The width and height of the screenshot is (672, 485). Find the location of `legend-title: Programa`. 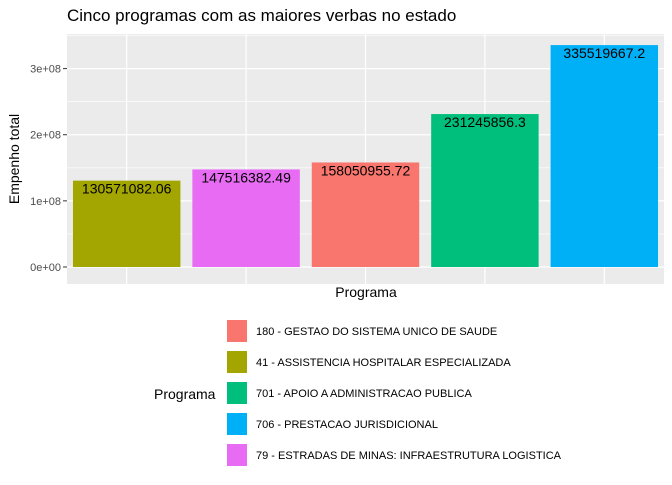

legend-title: Programa is located at coordinates (185, 394).